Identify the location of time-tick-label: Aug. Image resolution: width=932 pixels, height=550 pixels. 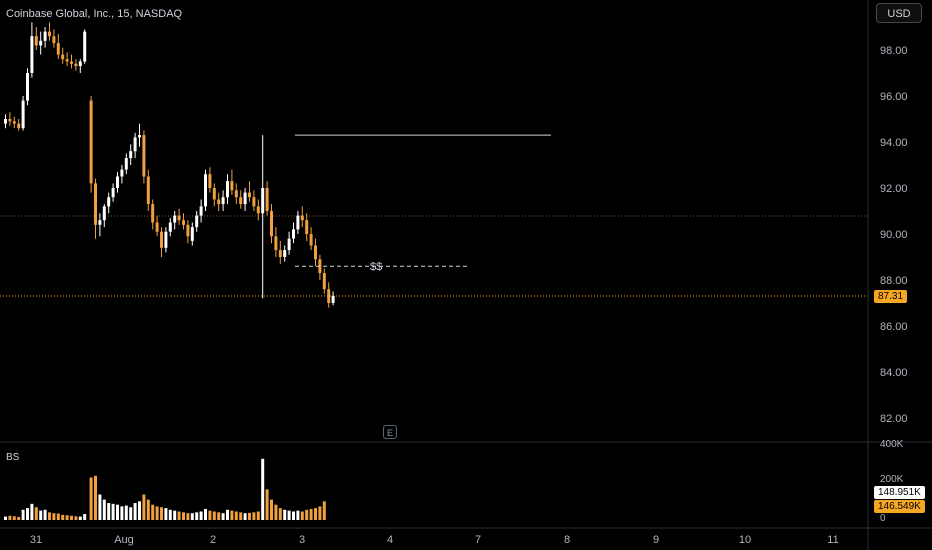
(124, 540).